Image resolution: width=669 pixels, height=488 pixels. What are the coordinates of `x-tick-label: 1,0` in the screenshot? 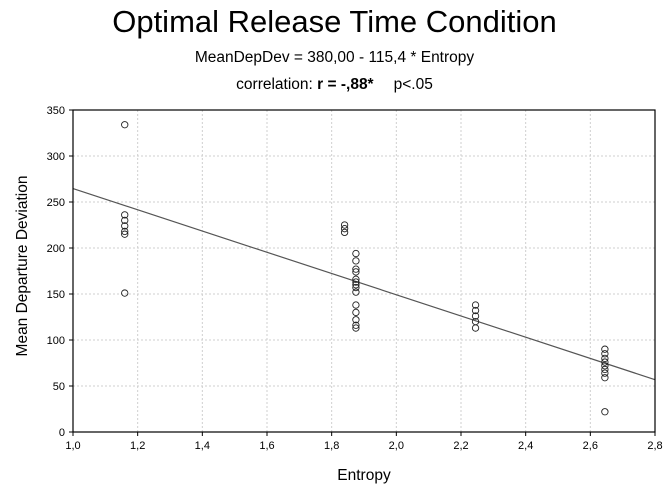 It's located at (72, 446).